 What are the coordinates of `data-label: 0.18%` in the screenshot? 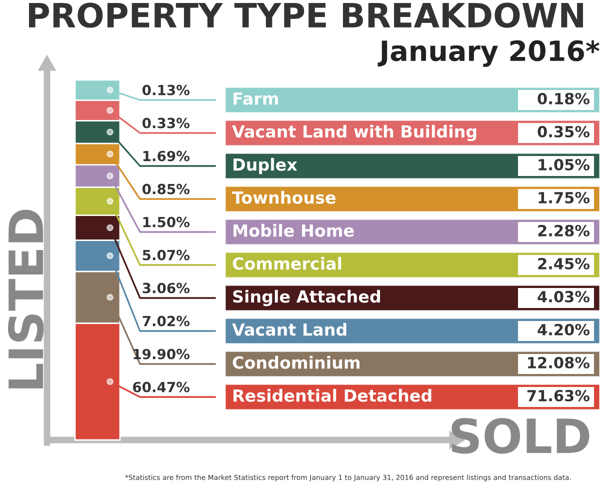 It's located at (564, 98).